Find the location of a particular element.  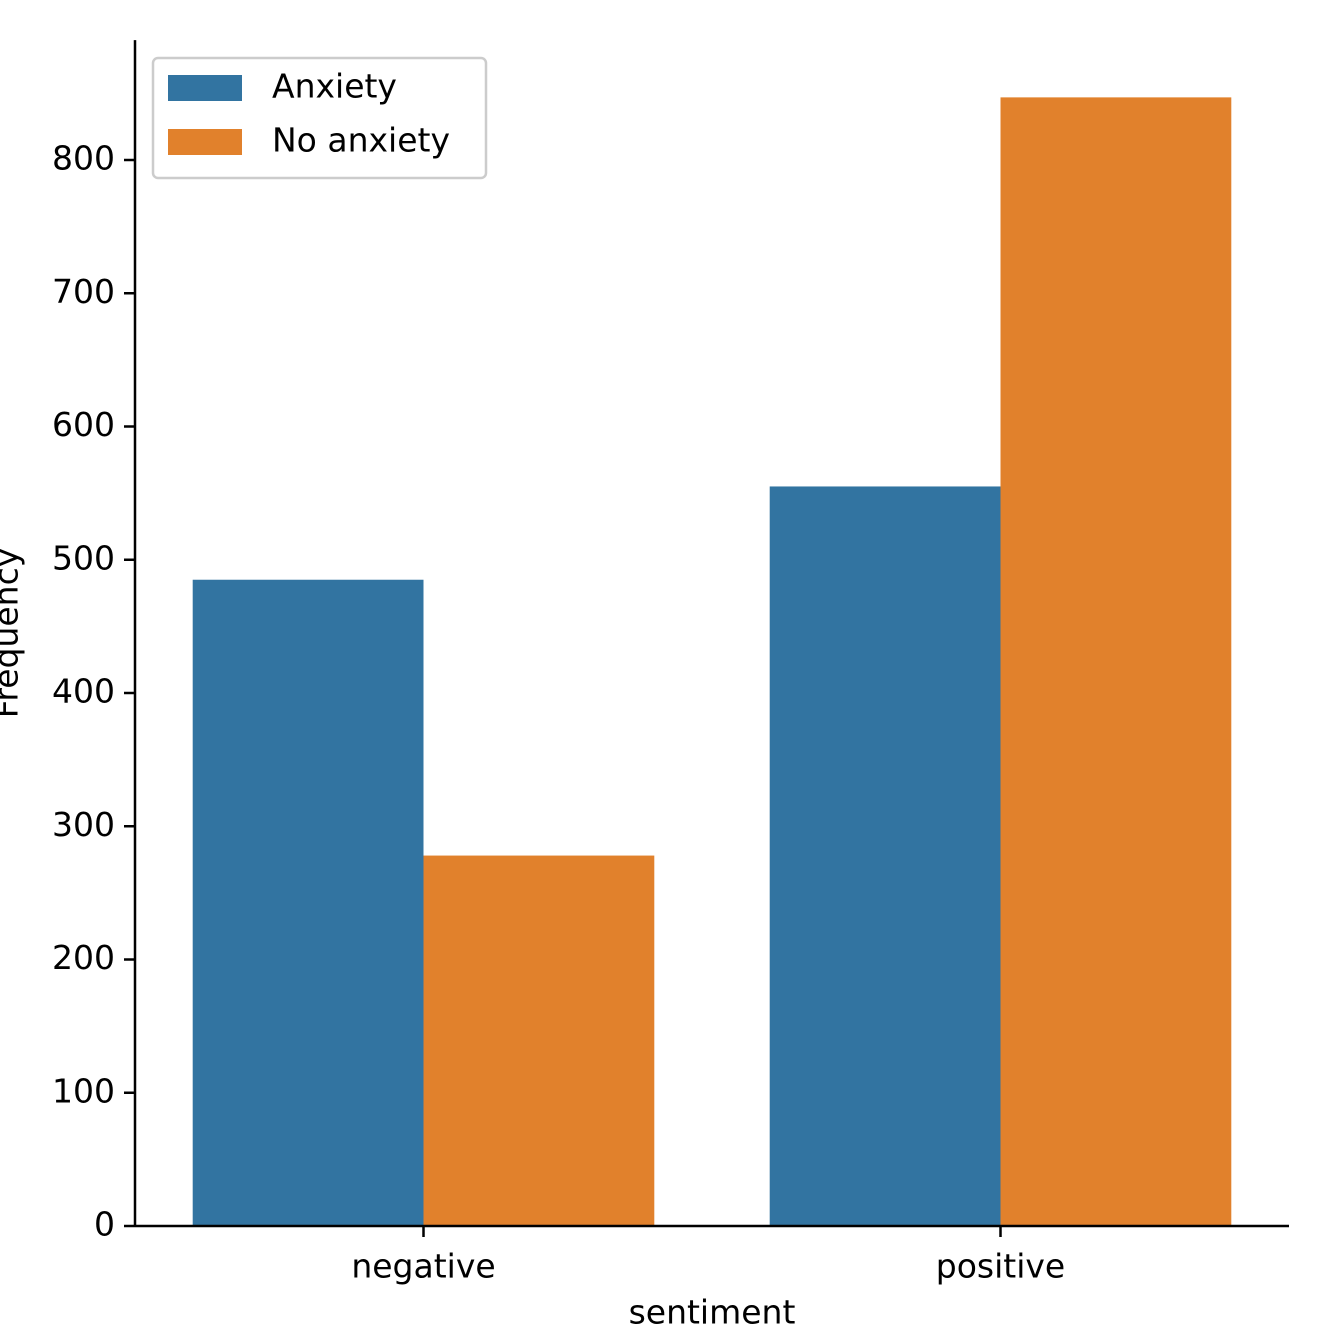

legend-label: Anxiety is located at coordinates (334, 86).